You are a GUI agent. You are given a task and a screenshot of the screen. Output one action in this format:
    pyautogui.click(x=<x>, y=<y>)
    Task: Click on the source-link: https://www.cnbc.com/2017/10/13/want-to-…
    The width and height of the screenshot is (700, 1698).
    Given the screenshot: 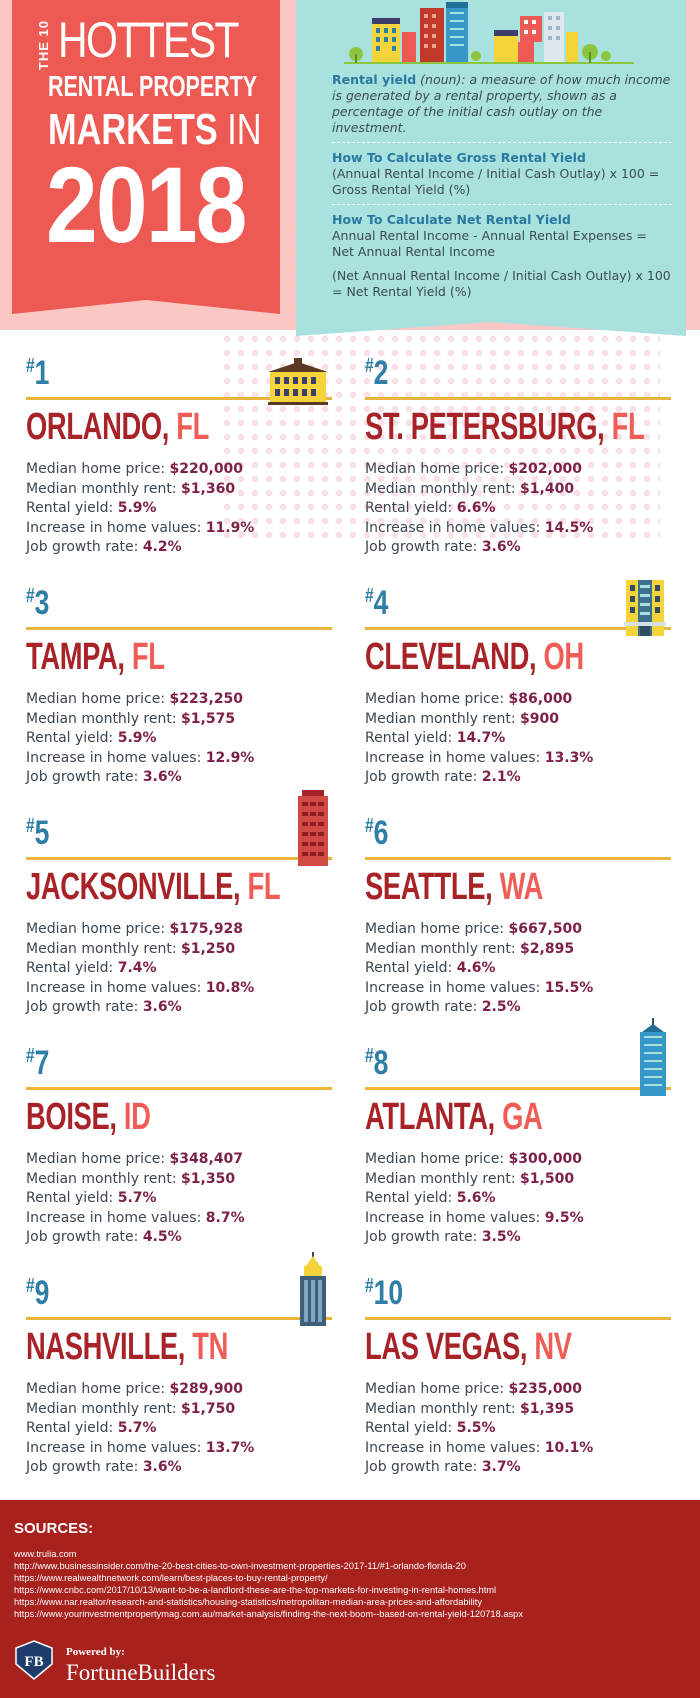 What is the action you would take?
    pyautogui.click(x=255, y=1590)
    